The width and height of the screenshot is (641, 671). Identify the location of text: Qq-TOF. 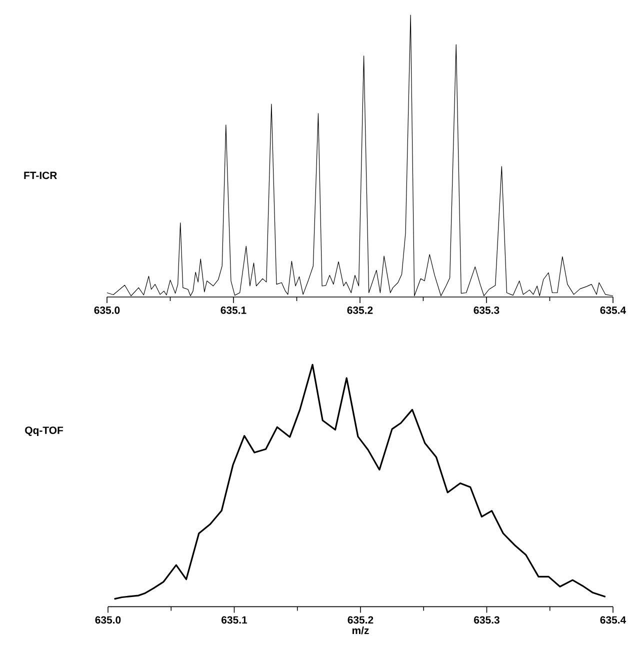
(44, 431).